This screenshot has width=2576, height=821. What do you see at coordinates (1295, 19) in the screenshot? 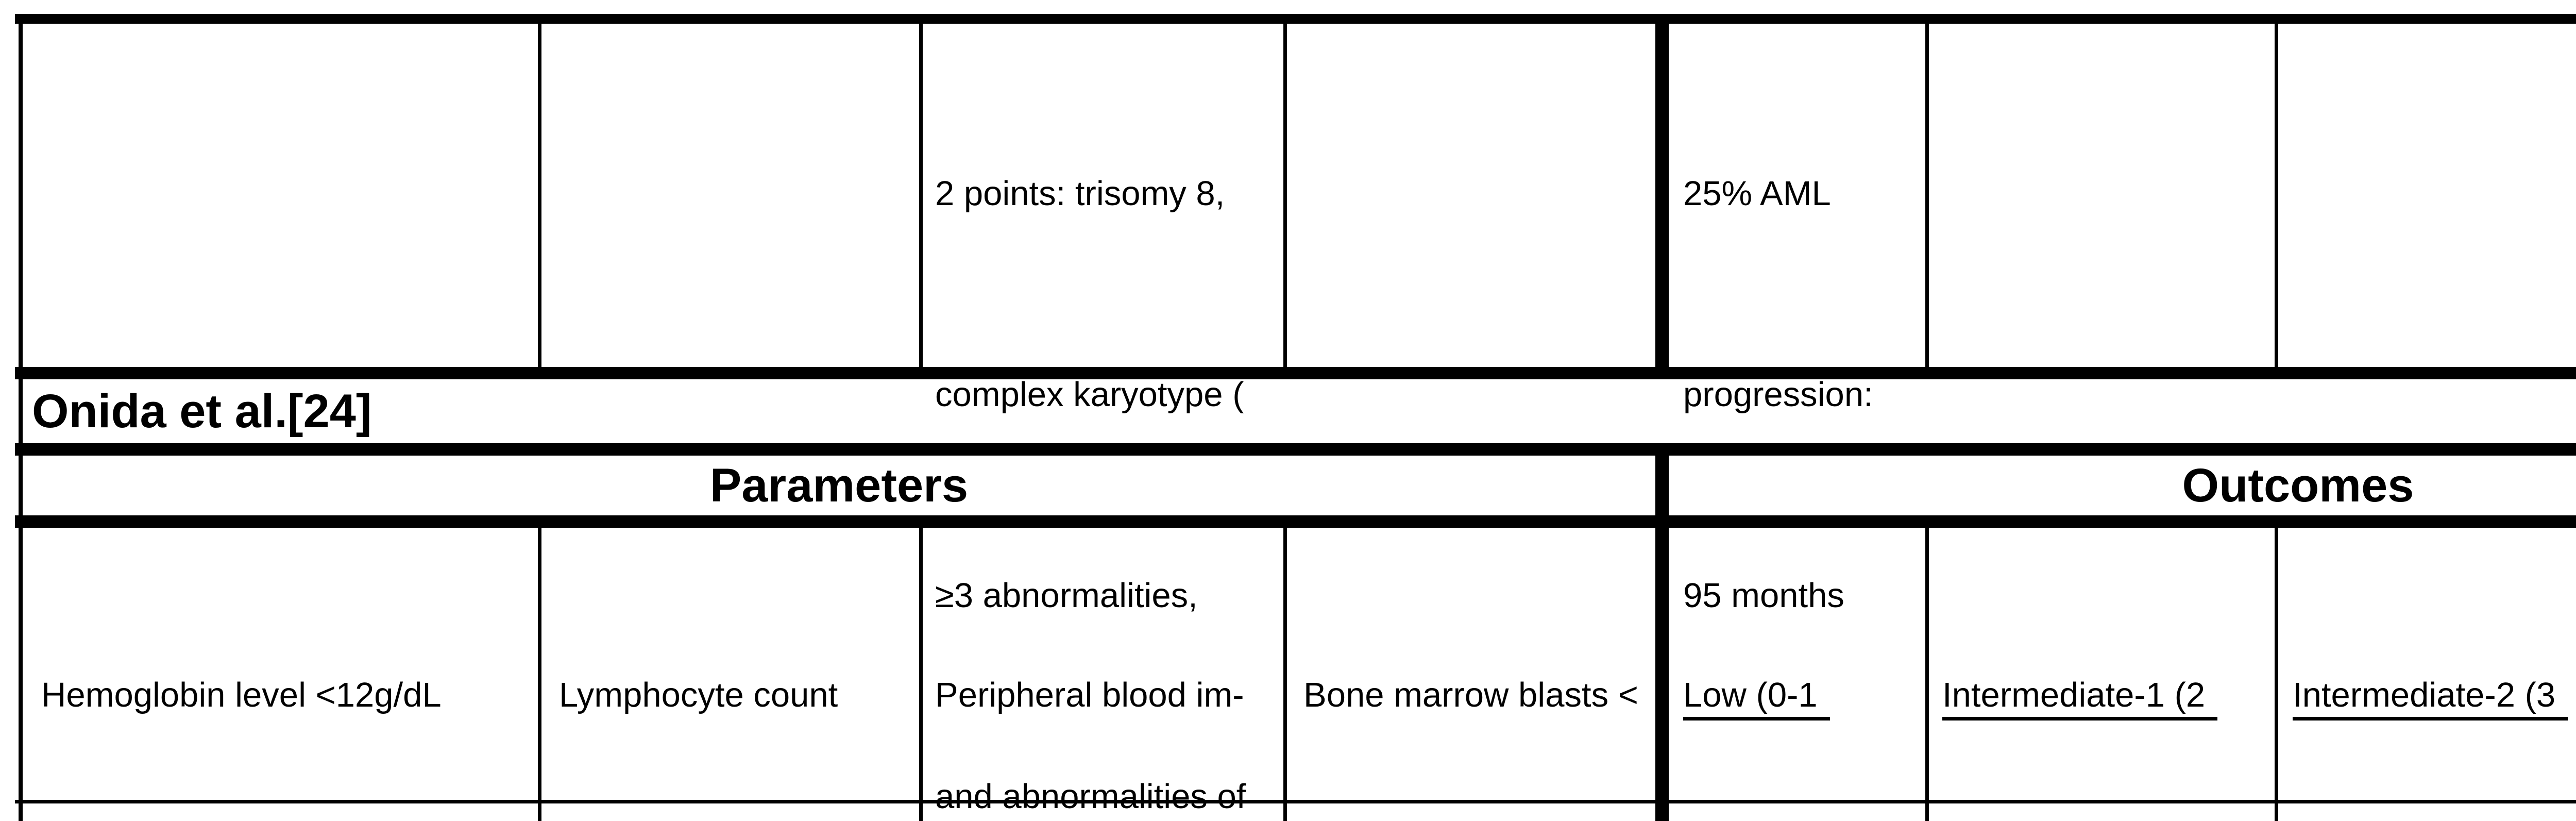
I see `table-top-thick-rule` at bounding box center [1295, 19].